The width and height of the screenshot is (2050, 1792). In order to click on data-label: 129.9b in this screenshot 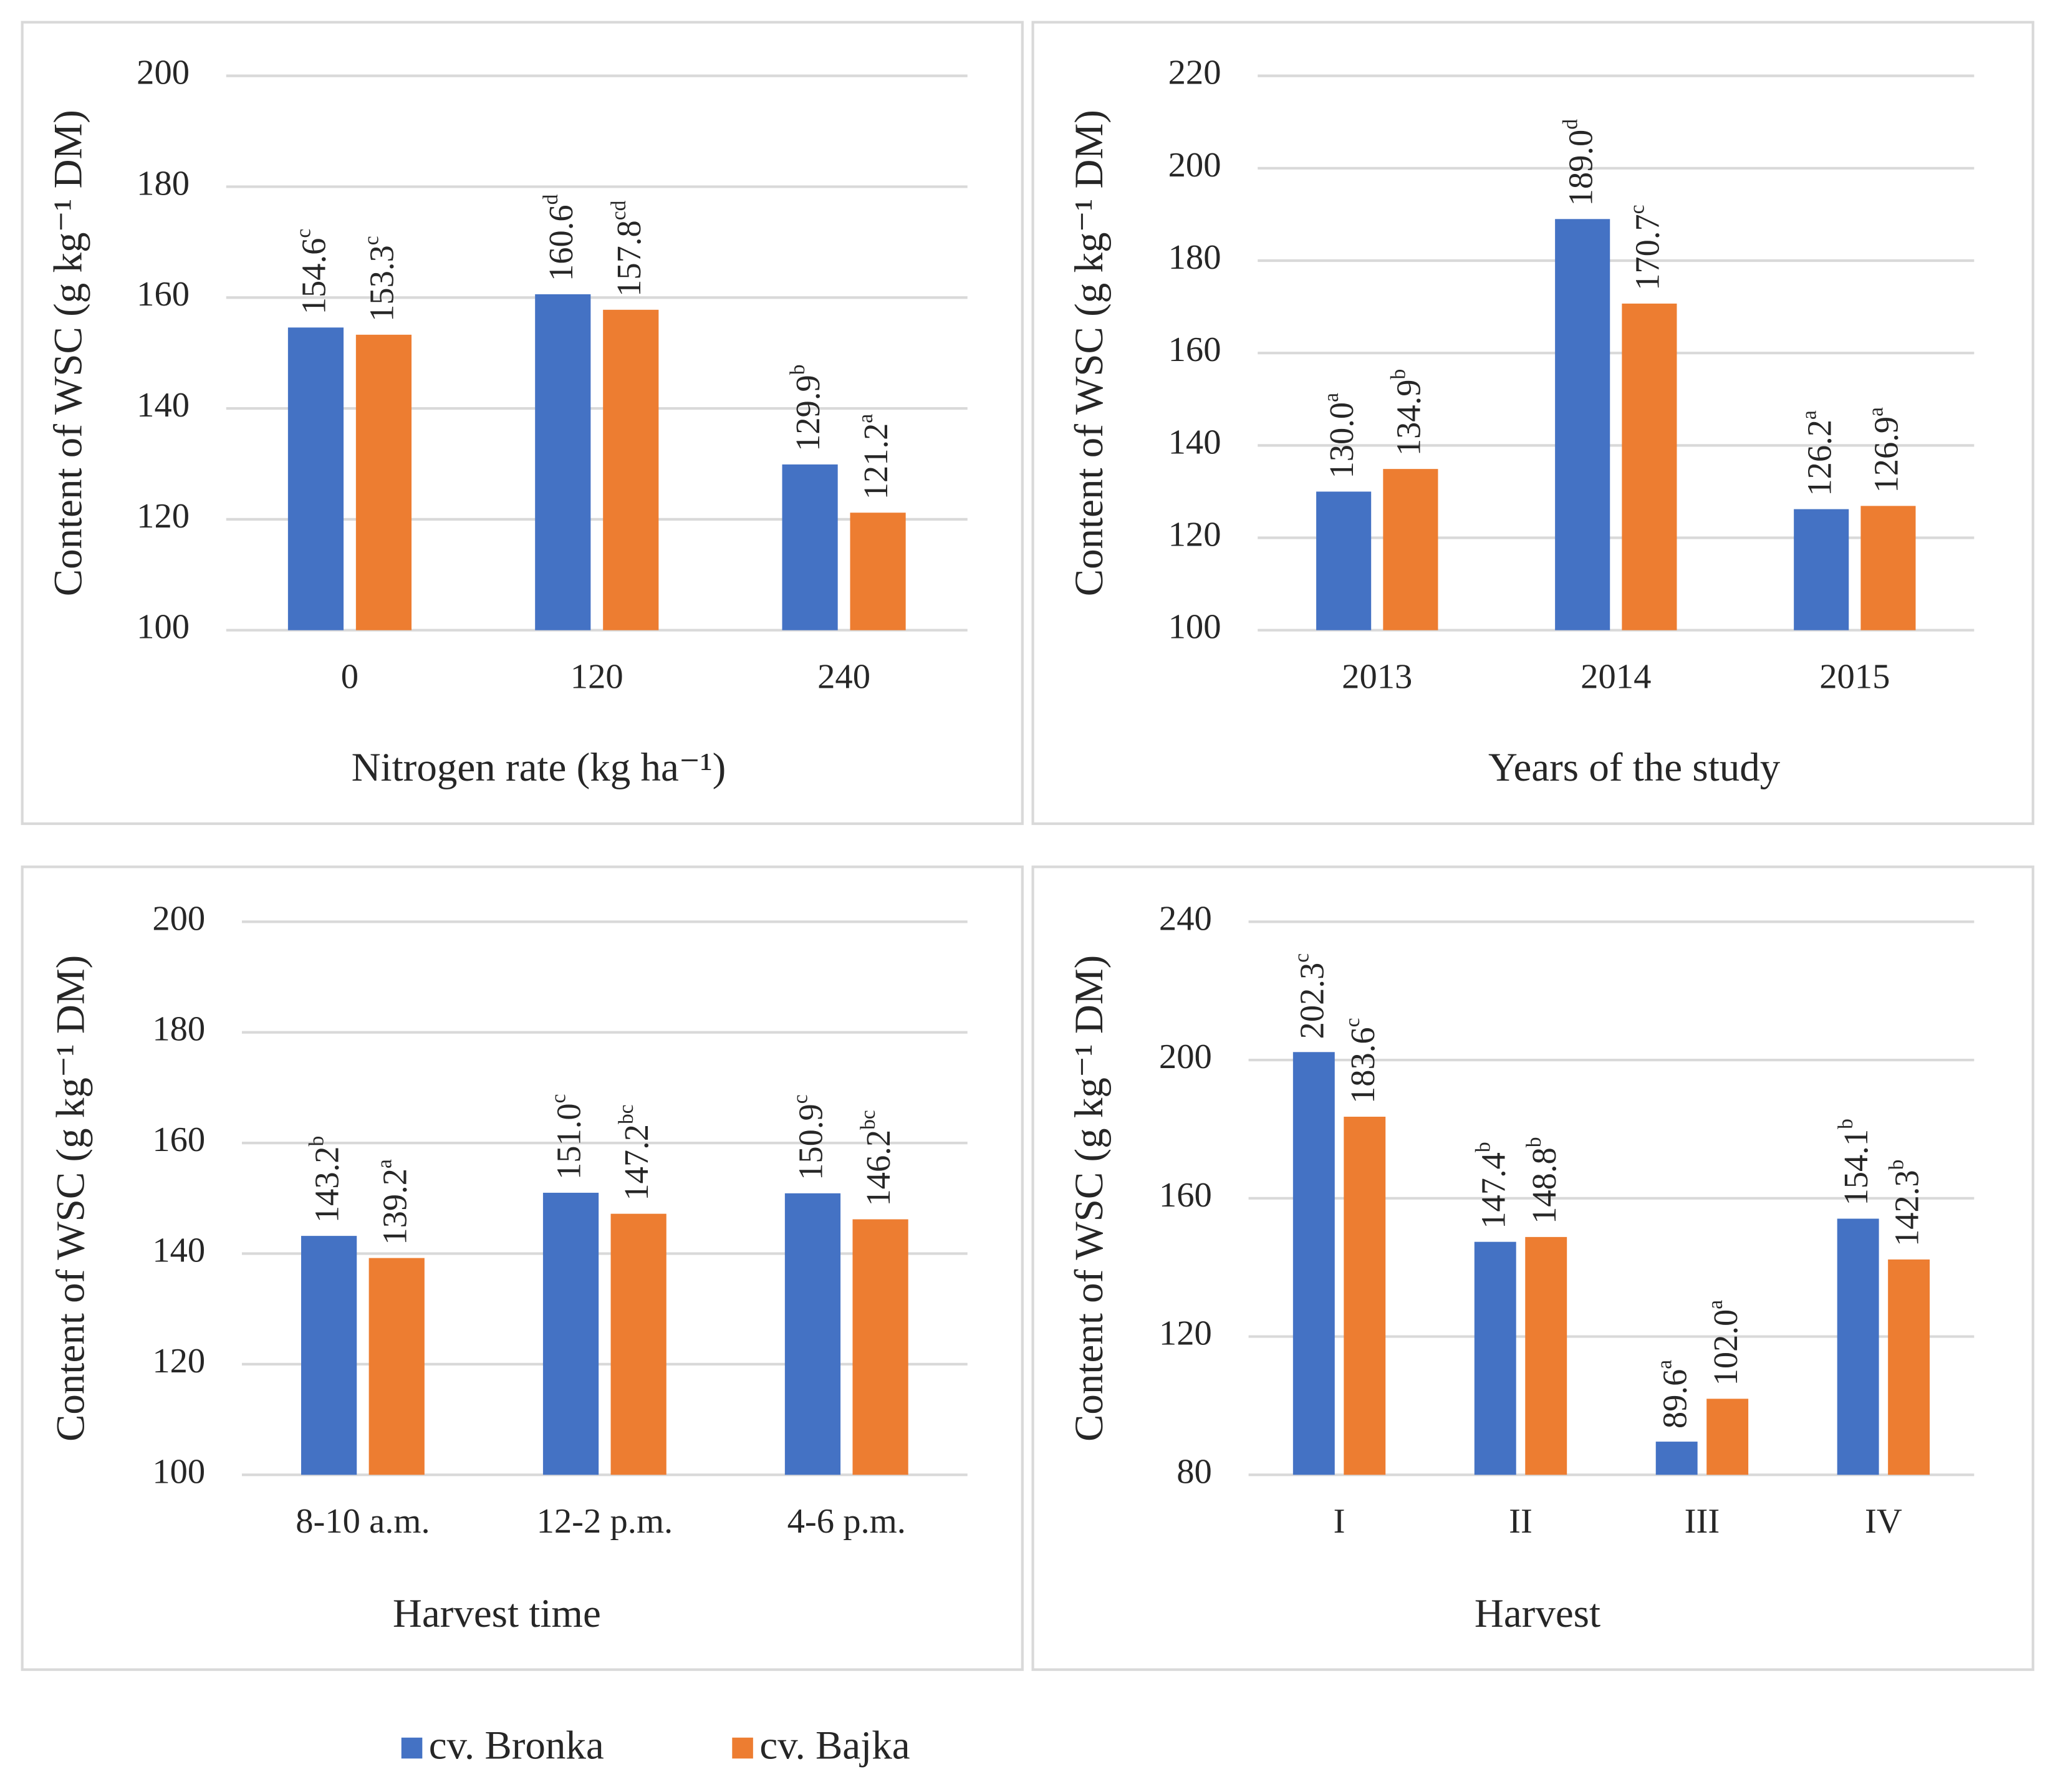, I will do `click(806, 407)`.